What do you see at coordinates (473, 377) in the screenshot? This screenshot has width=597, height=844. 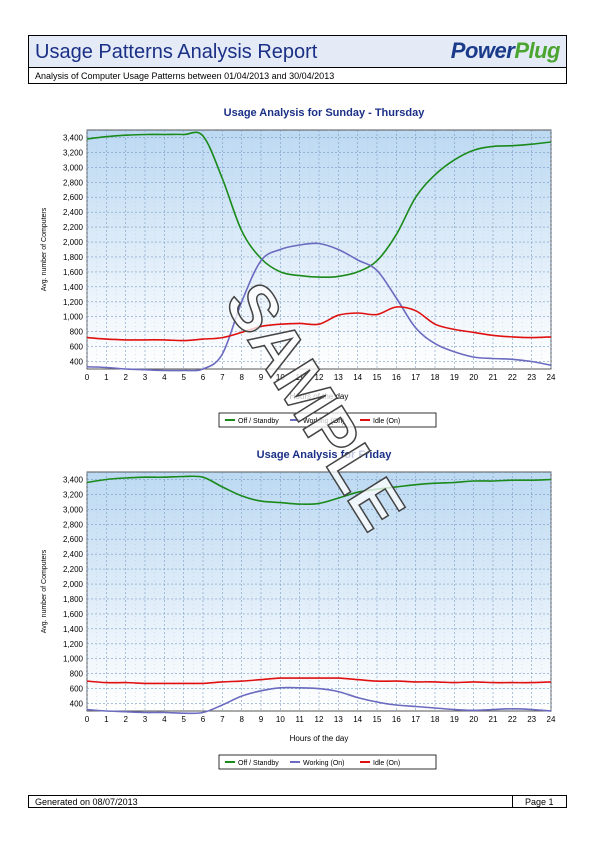 I see `x-tick-label: 20` at bounding box center [473, 377].